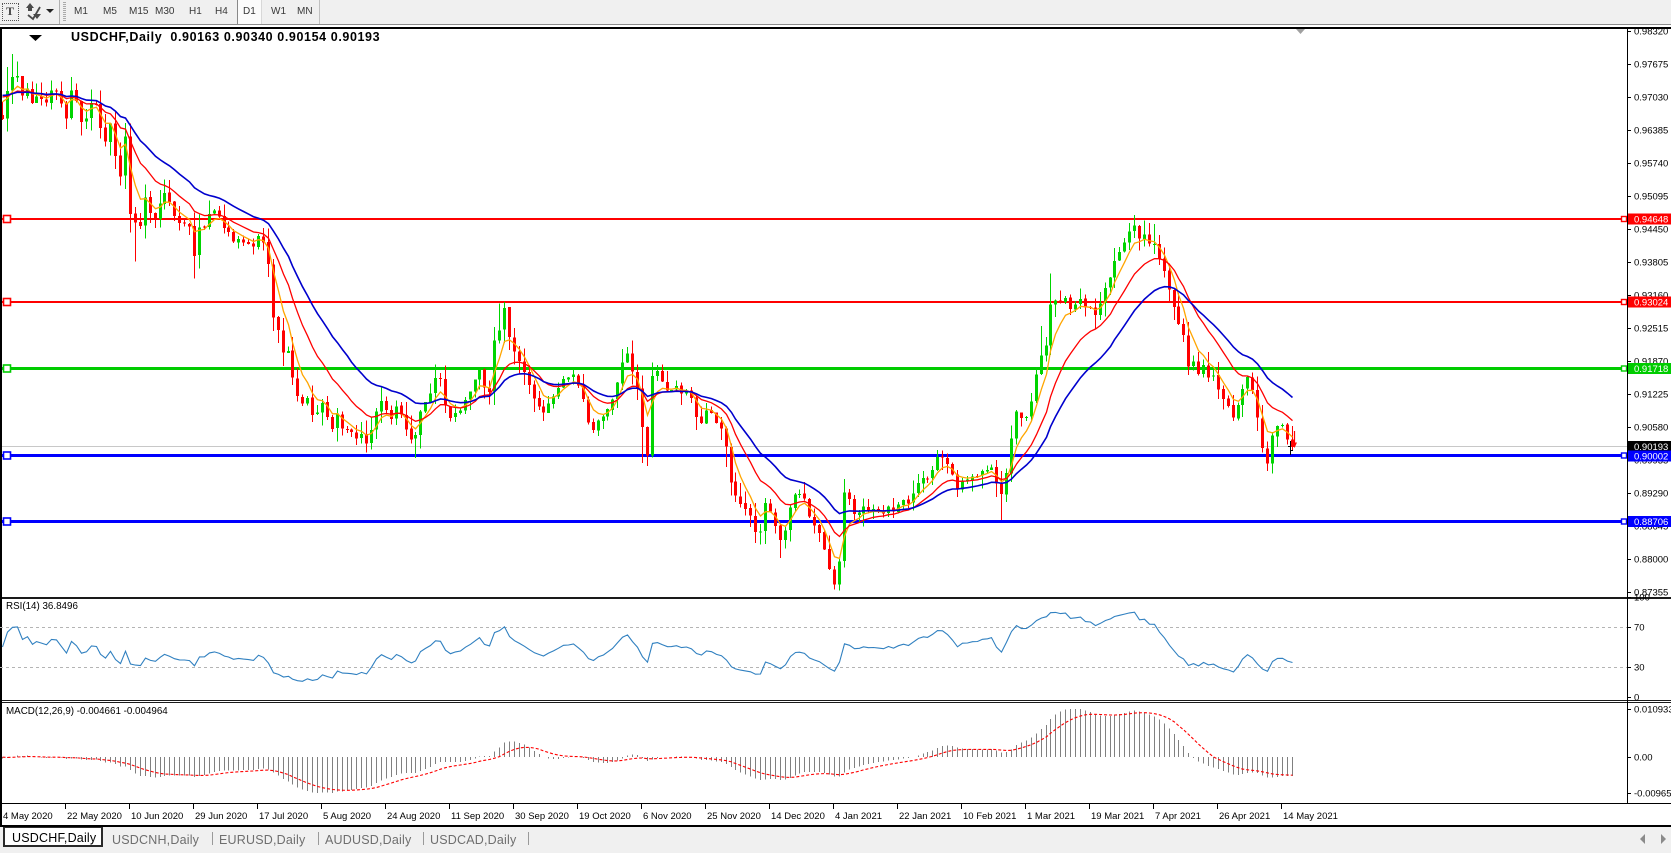  Describe the element at coordinates (94, 816) in the screenshot. I see `svg-text: 22 May 2020` at that location.